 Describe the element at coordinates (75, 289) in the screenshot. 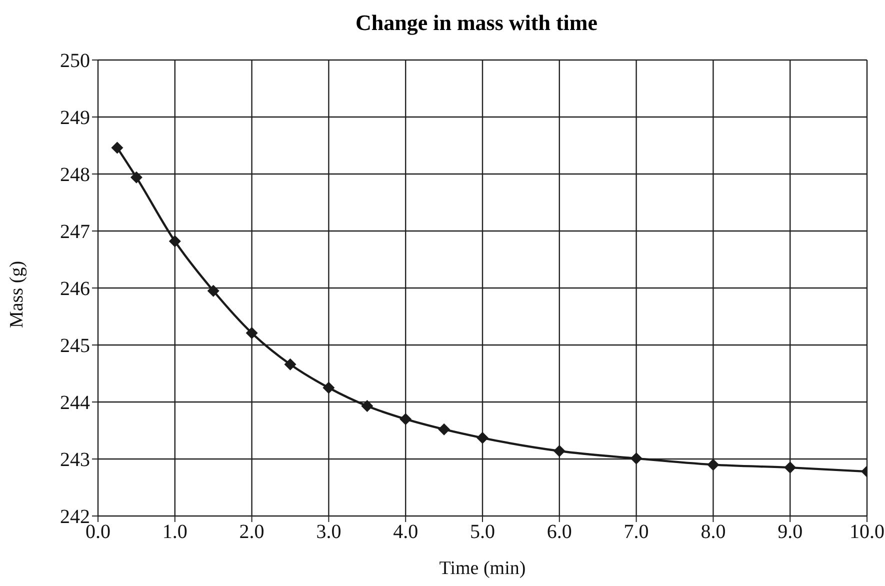

I see `y-tick-label: 246` at that location.